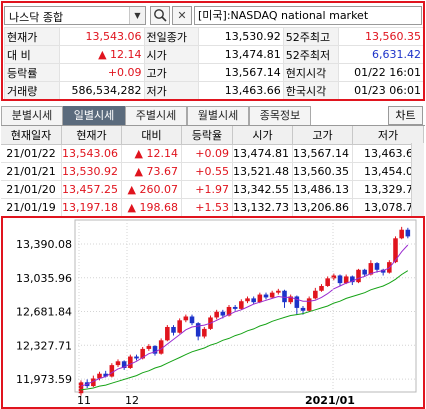 This screenshot has width=426, height=409. I want to click on table-cell: 13,457.25, so click(91, 189).